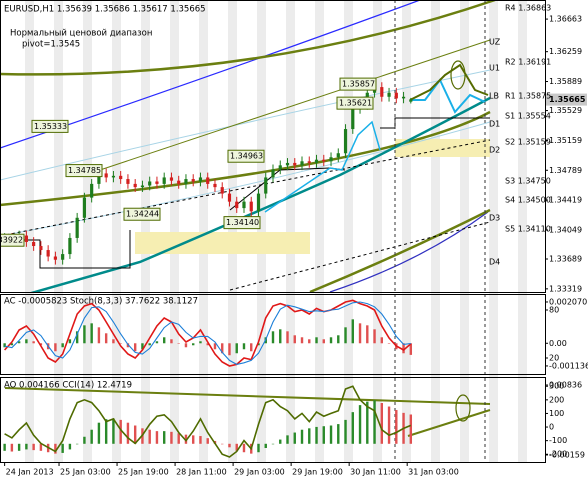 The image size is (588, 480). What do you see at coordinates (355, 103) in the screenshot?
I see `price-label: 1.35621` at bounding box center [355, 103].